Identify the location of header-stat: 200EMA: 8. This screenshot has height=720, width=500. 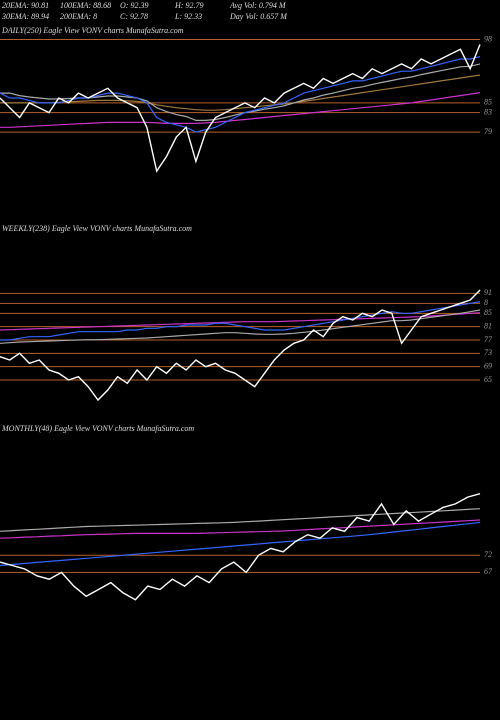
(78, 16).